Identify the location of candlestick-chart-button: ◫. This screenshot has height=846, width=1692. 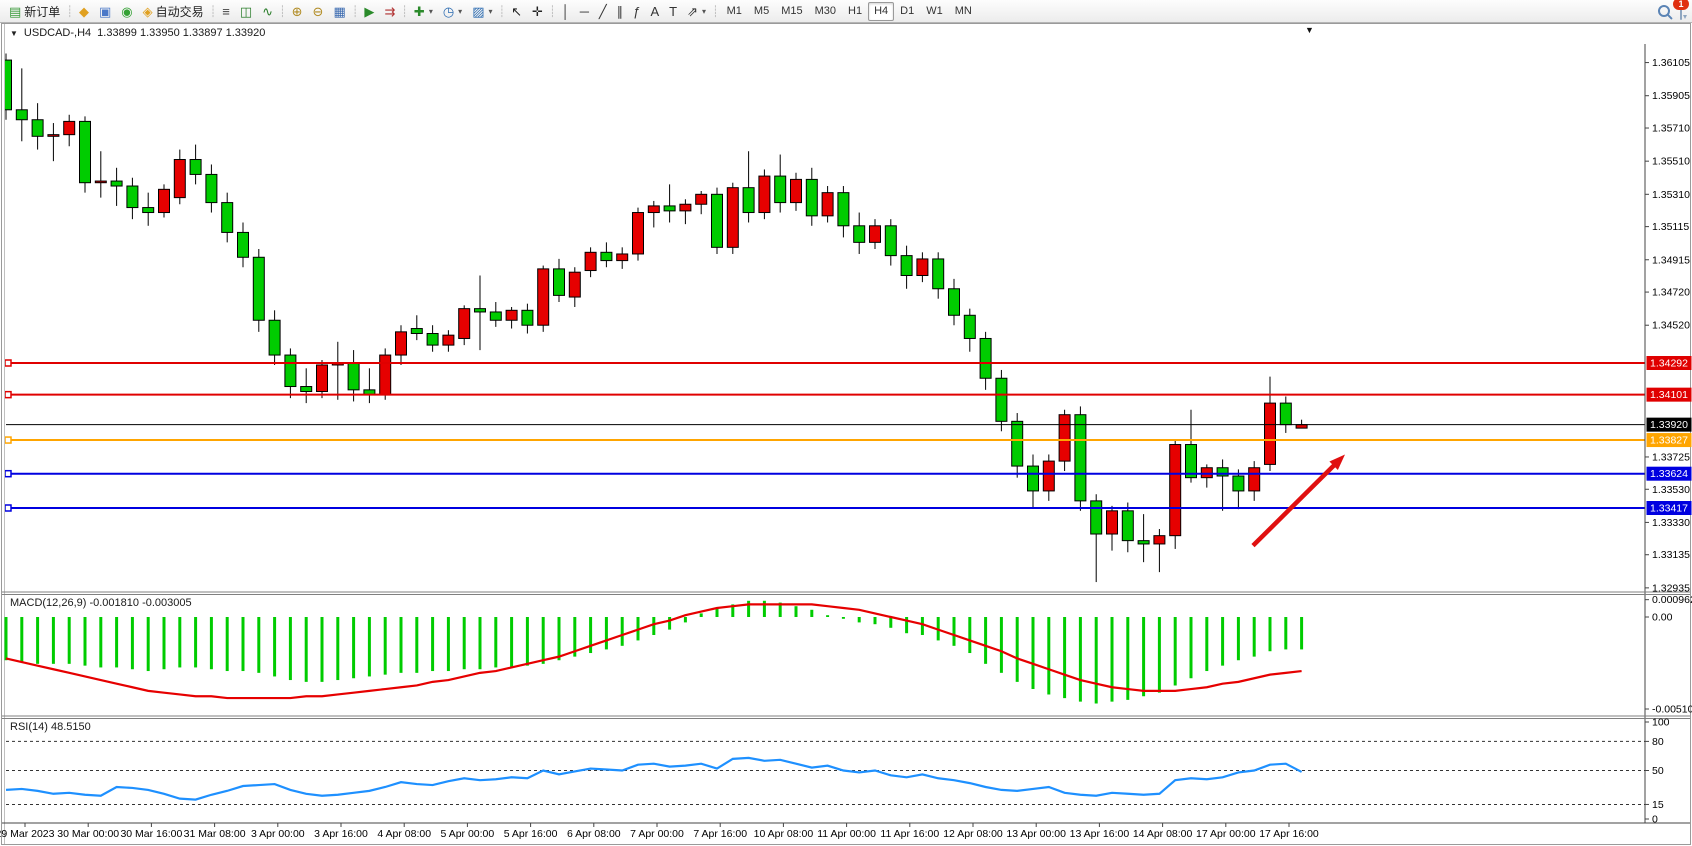
(246, 11).